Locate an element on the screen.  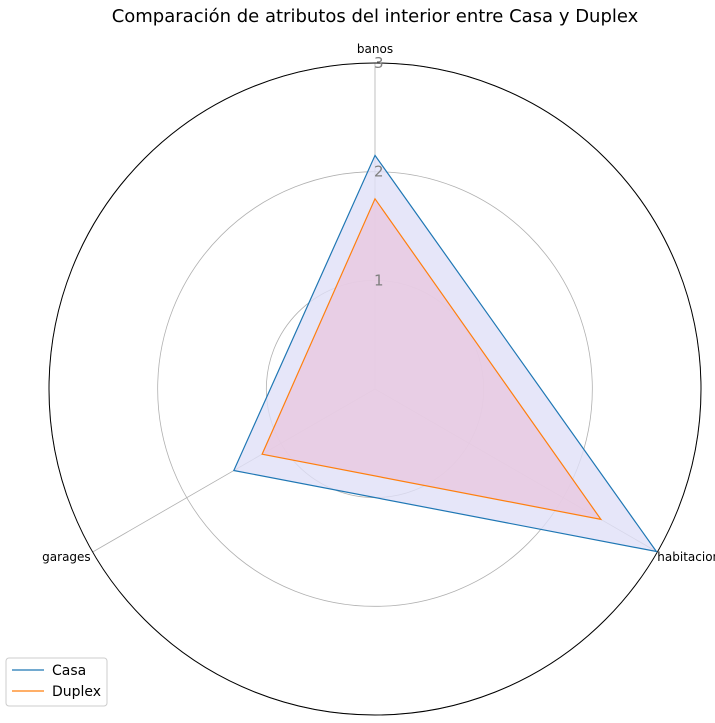
tick-label-1: 1 is located at coordinates (379, 280).